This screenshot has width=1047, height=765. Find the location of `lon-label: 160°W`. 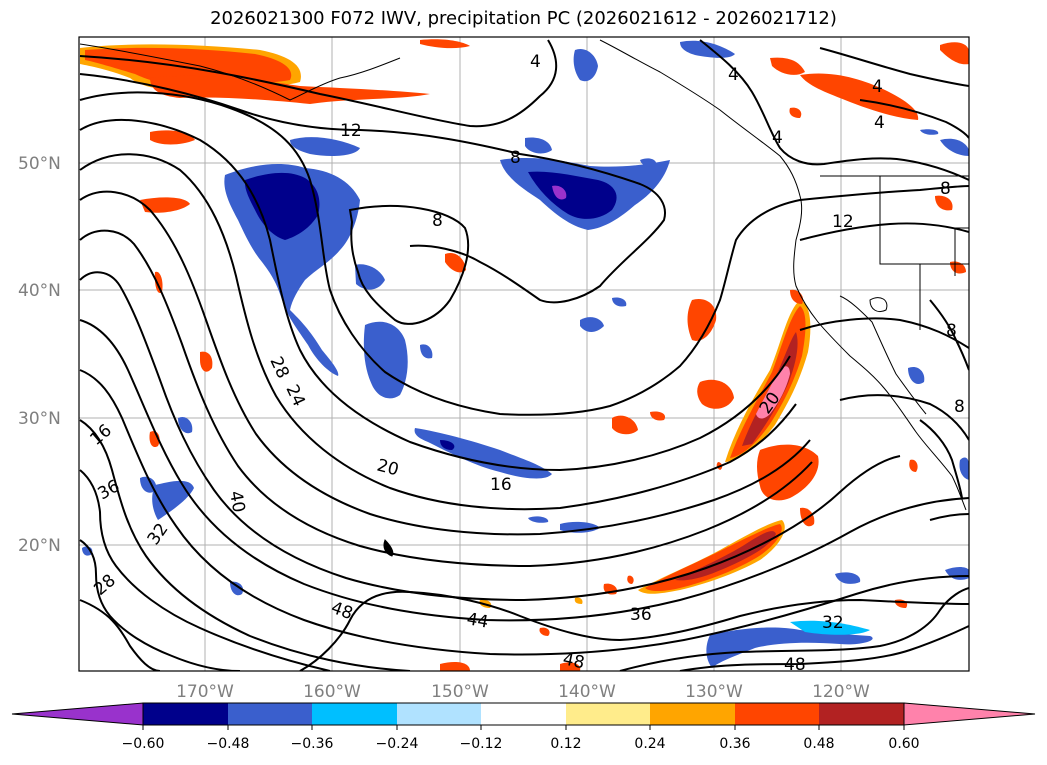

lon-label: 160°W is located at coordinates (332, 692).